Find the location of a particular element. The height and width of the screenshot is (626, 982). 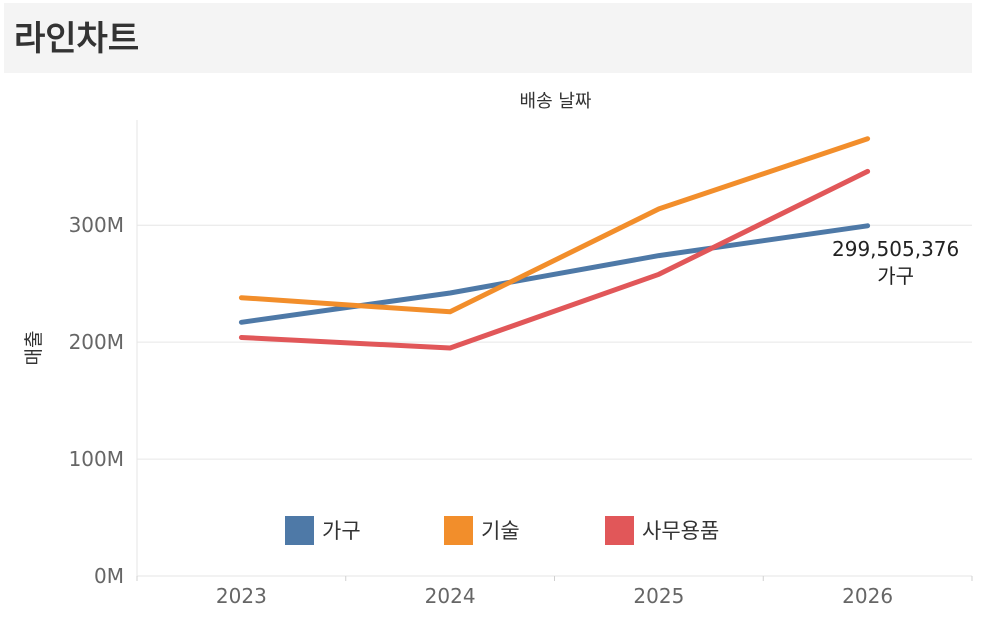

annotation-series-label: 가구 is located at coordinates (895, 276).